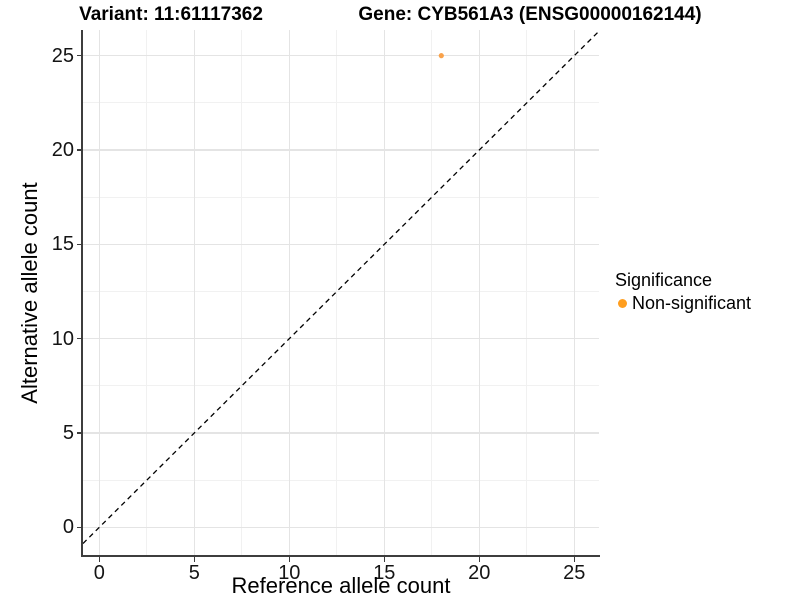  I want to click on data-points, so click(441, 56).